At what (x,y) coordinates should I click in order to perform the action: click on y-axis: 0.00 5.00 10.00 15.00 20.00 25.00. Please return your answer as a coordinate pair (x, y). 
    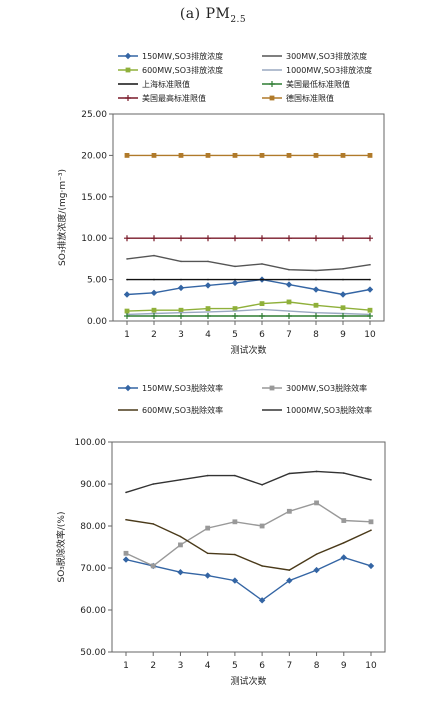
    Looking at the image, I should click on (97, 218).